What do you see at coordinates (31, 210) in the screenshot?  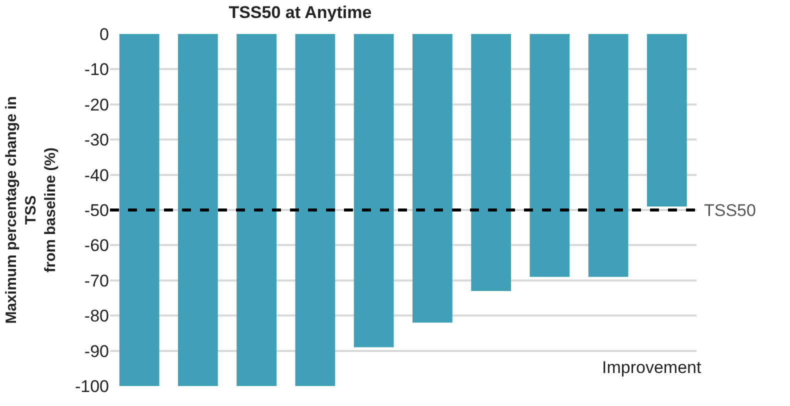 I see `y-axis-title: Maximum percentage change in TSS from baseline (%)` at bounding box center [31, 210].